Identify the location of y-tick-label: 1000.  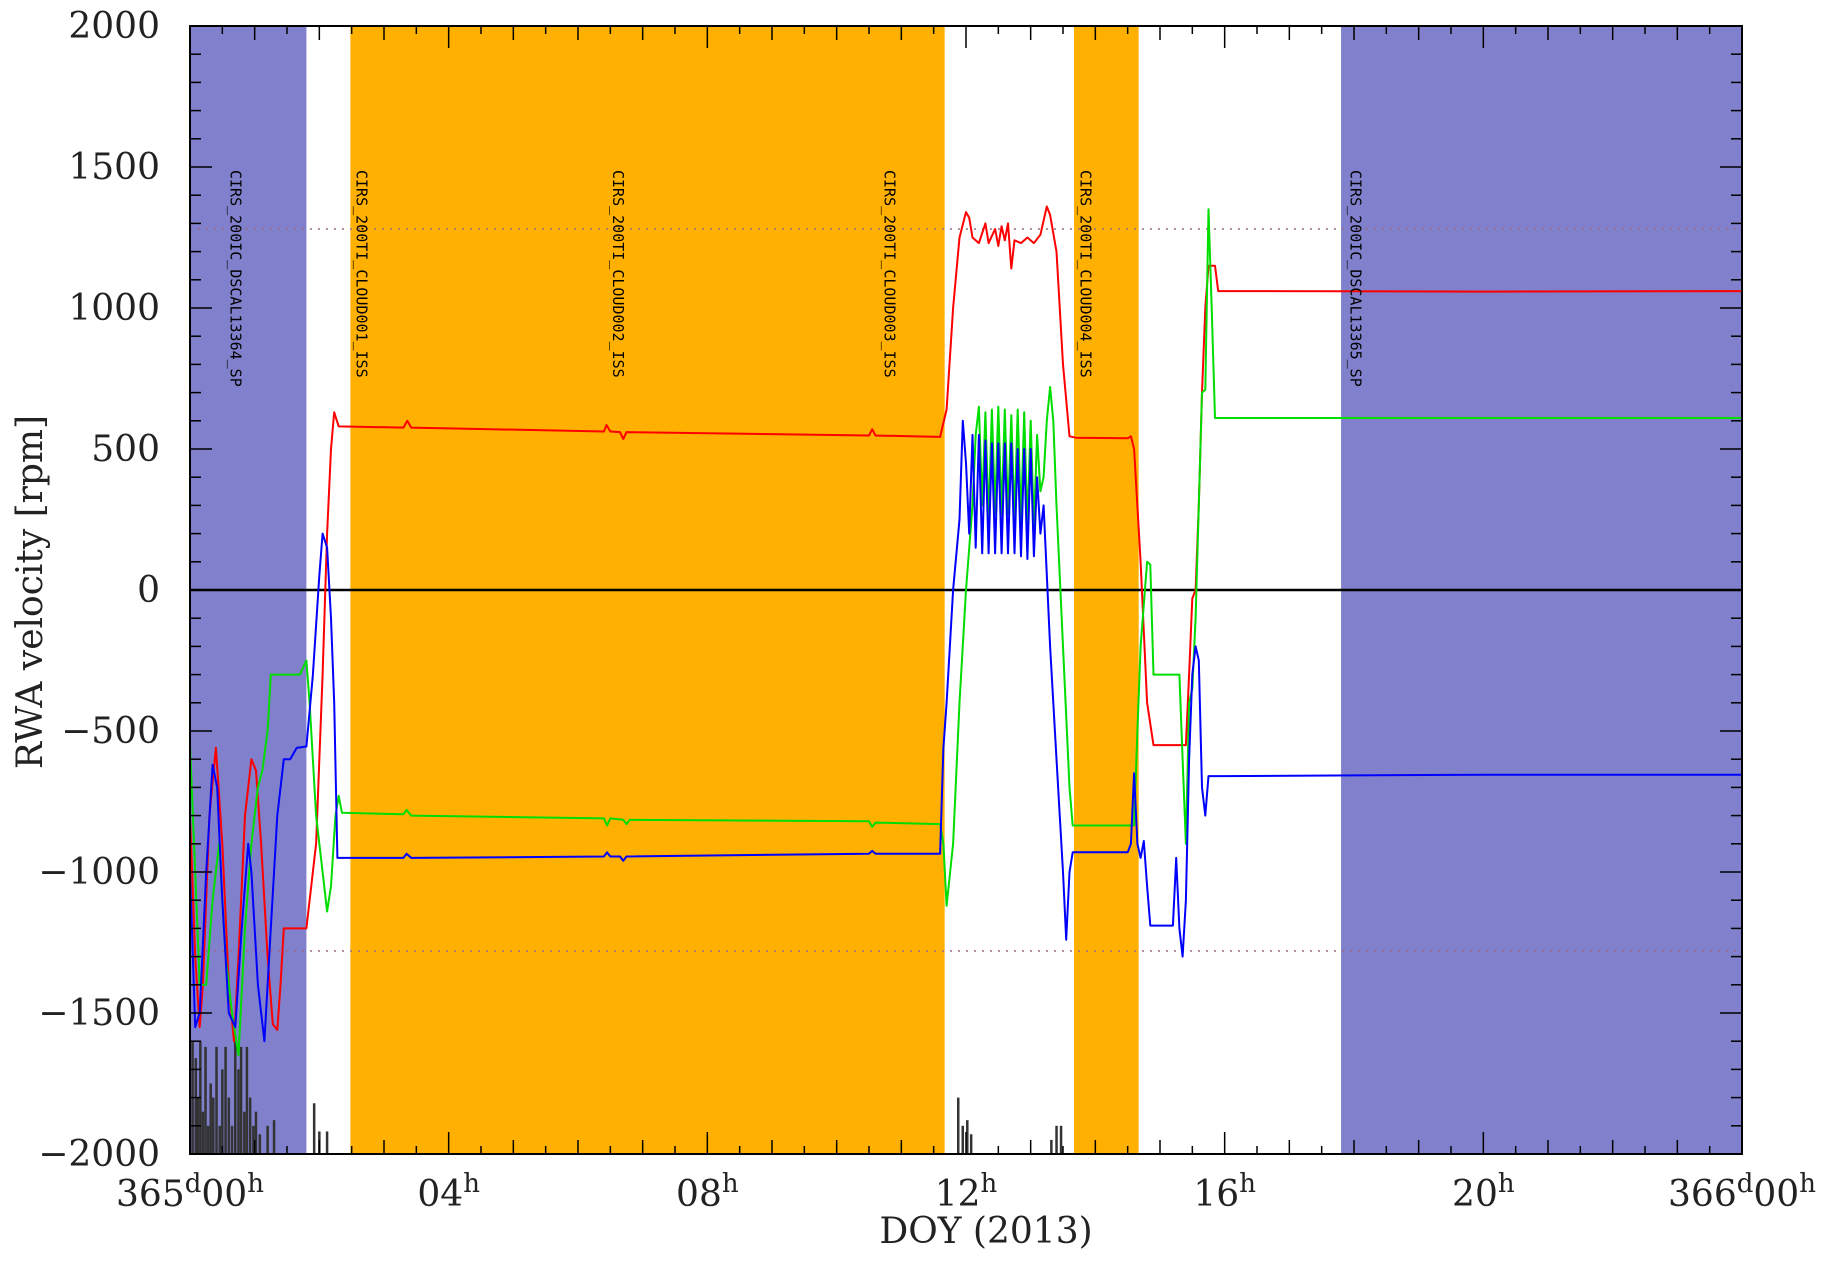
(114, 308).